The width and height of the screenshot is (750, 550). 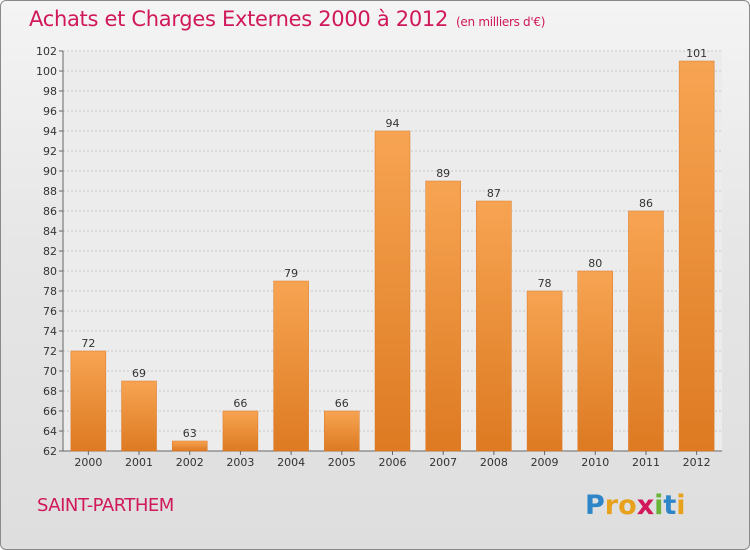 What do you see at coordinates (545, 462) in the screenshot?
I see `x-tick-label: 2009` at bounding box center [545, 462].